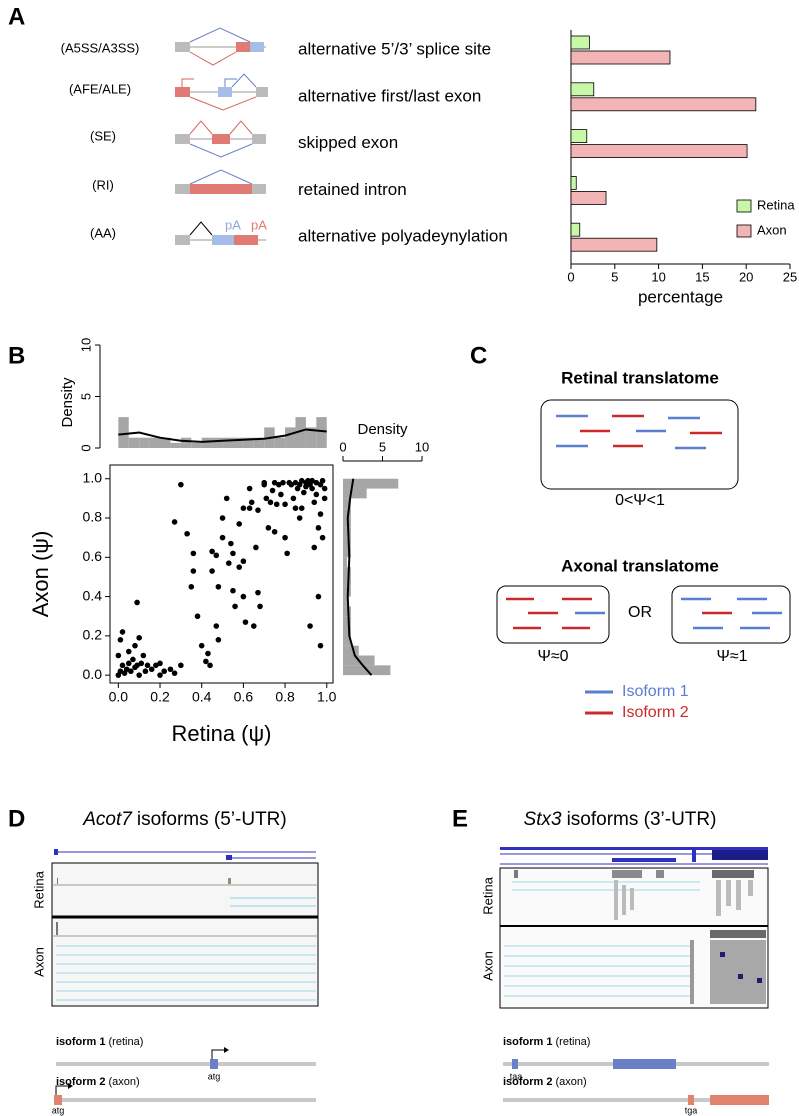 This screenshot has width=799, height=1116. I want to click on event-code: (SE), so click(103, 135).